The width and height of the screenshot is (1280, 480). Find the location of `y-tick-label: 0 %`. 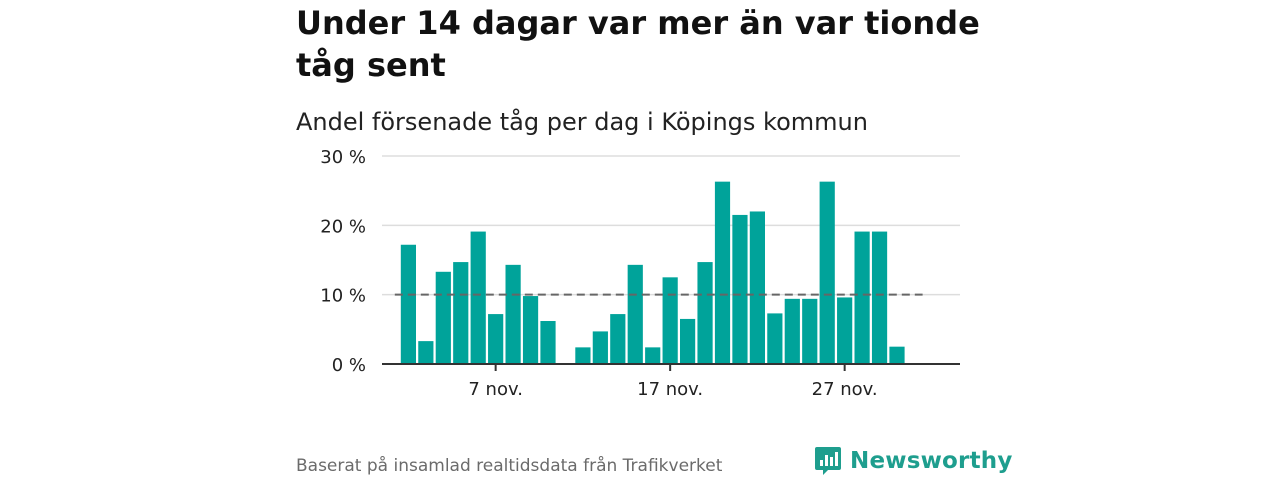

y-tick-label: 0 % is located at coordinates (349, 365).